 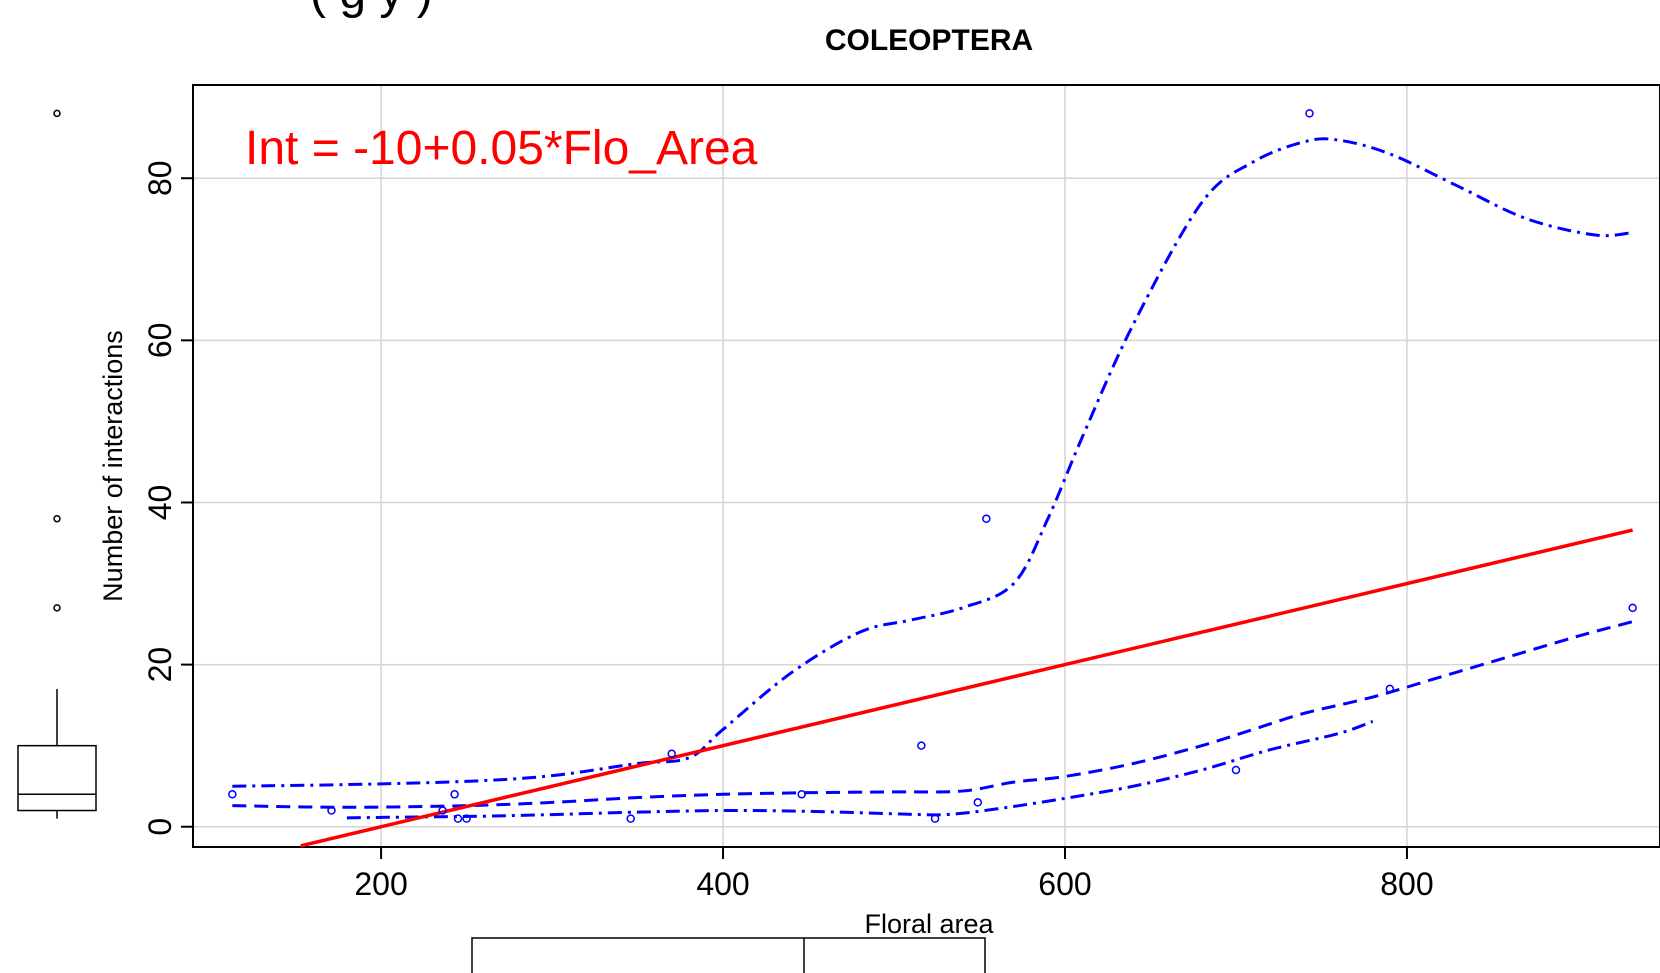 I want to click on y-axis-ticks: 0 20 40 60 80, so click(x=167, y=498).